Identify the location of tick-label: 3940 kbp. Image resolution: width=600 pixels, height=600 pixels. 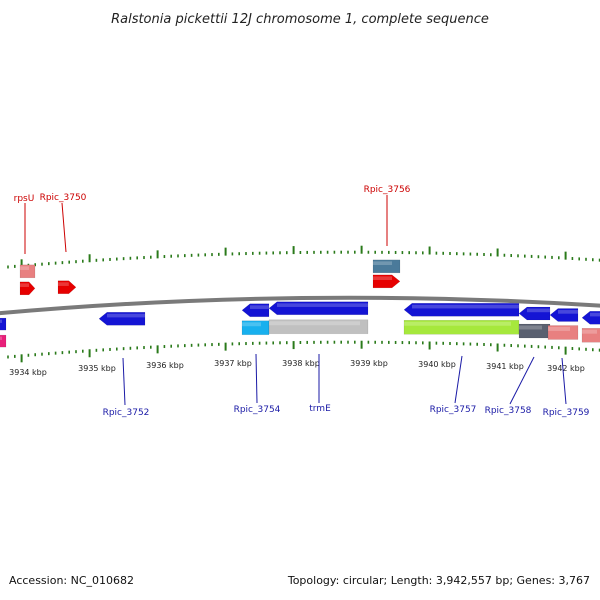
(437, 364).